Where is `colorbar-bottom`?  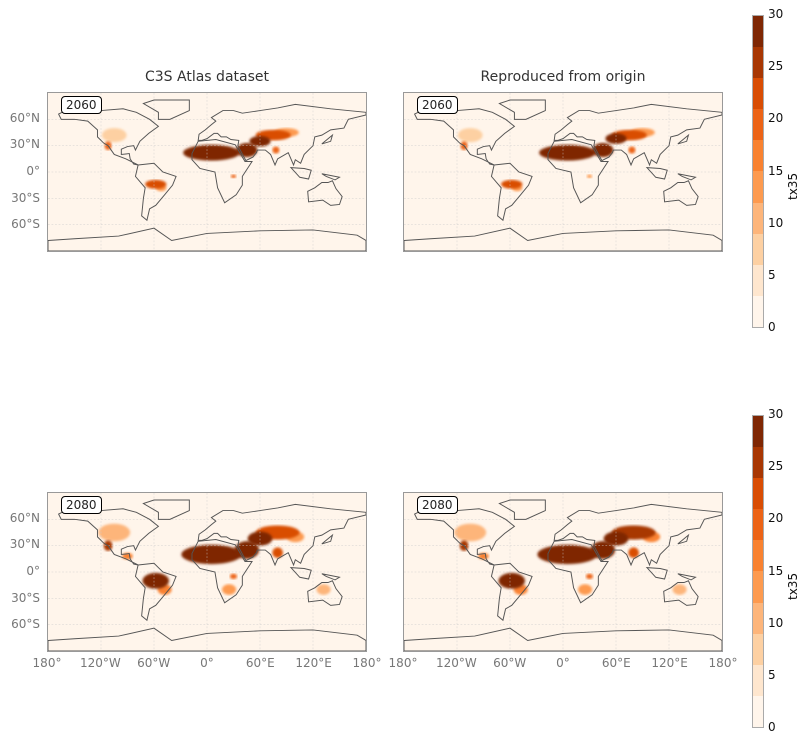 colorbar-bottom is located at coordinates (758, 571).